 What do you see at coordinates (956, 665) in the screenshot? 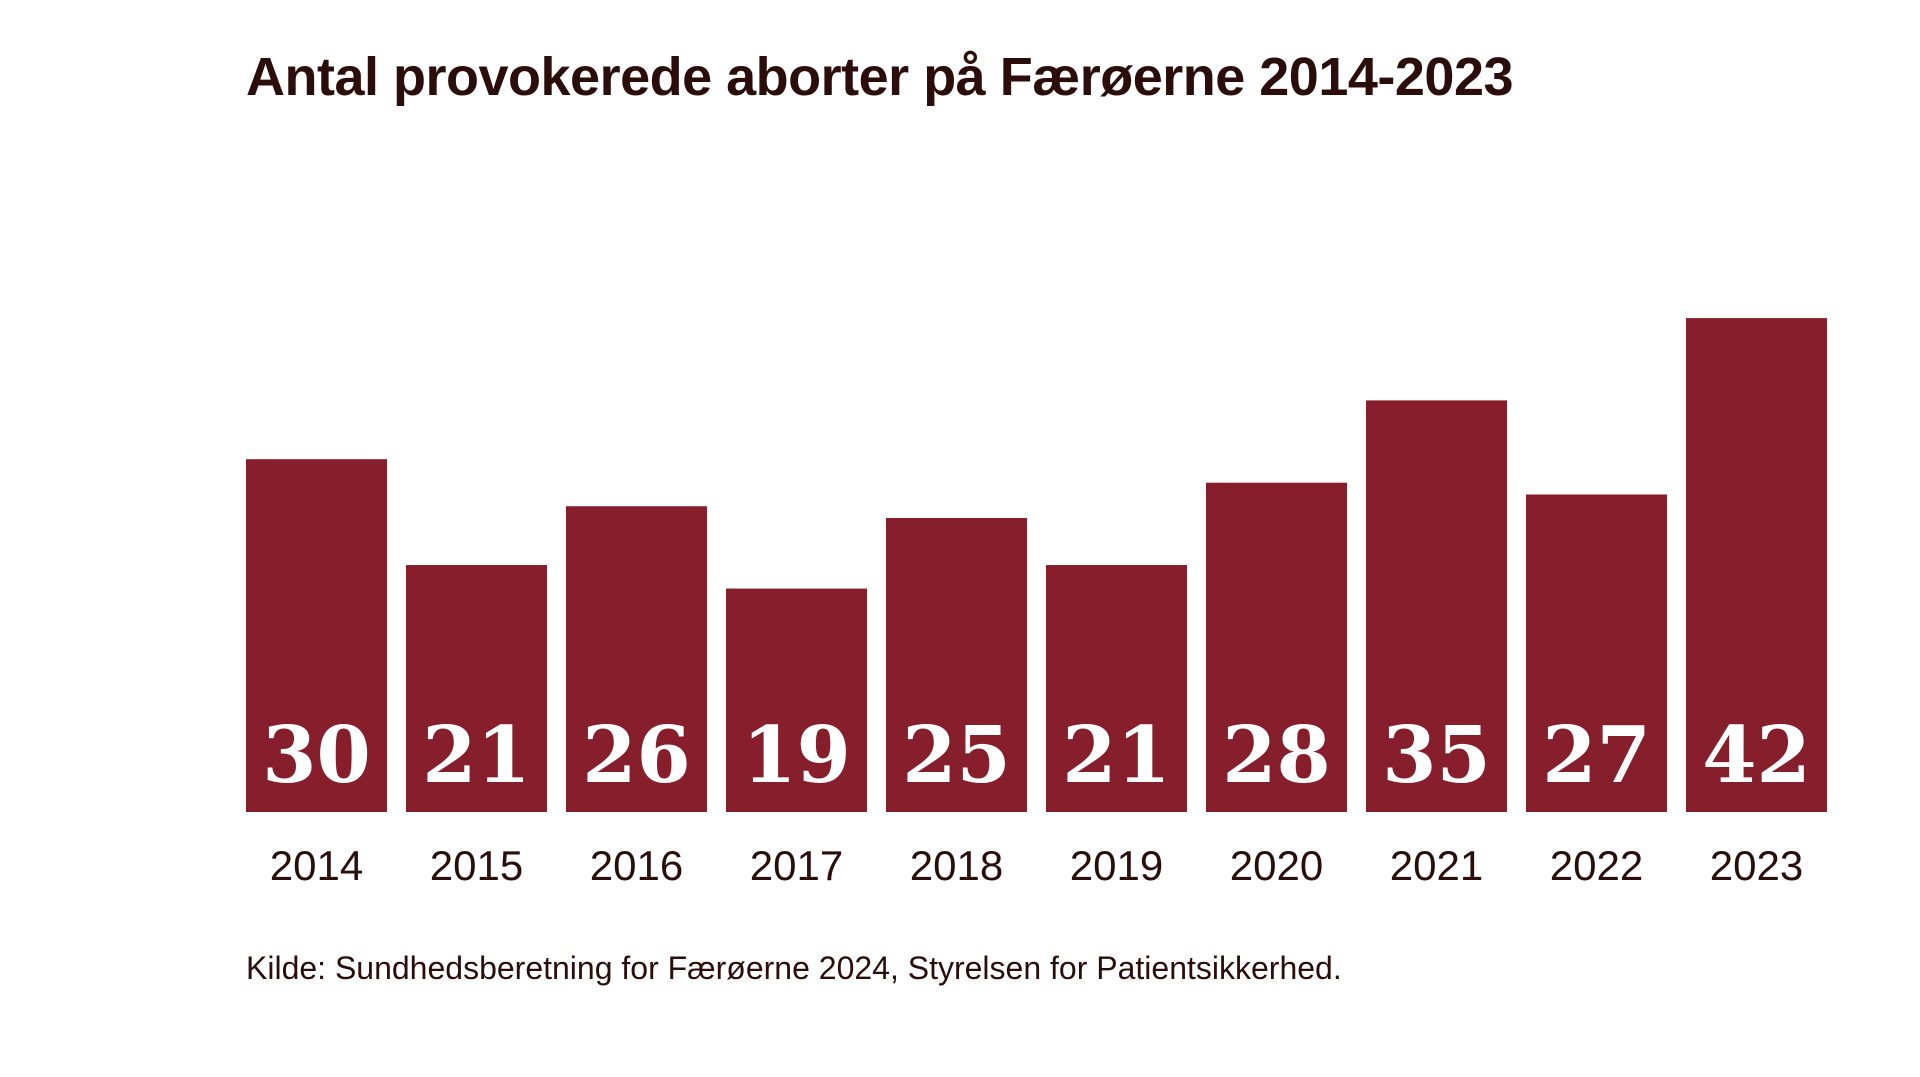
I see `bar-2018` at bounding box center [956, 665].